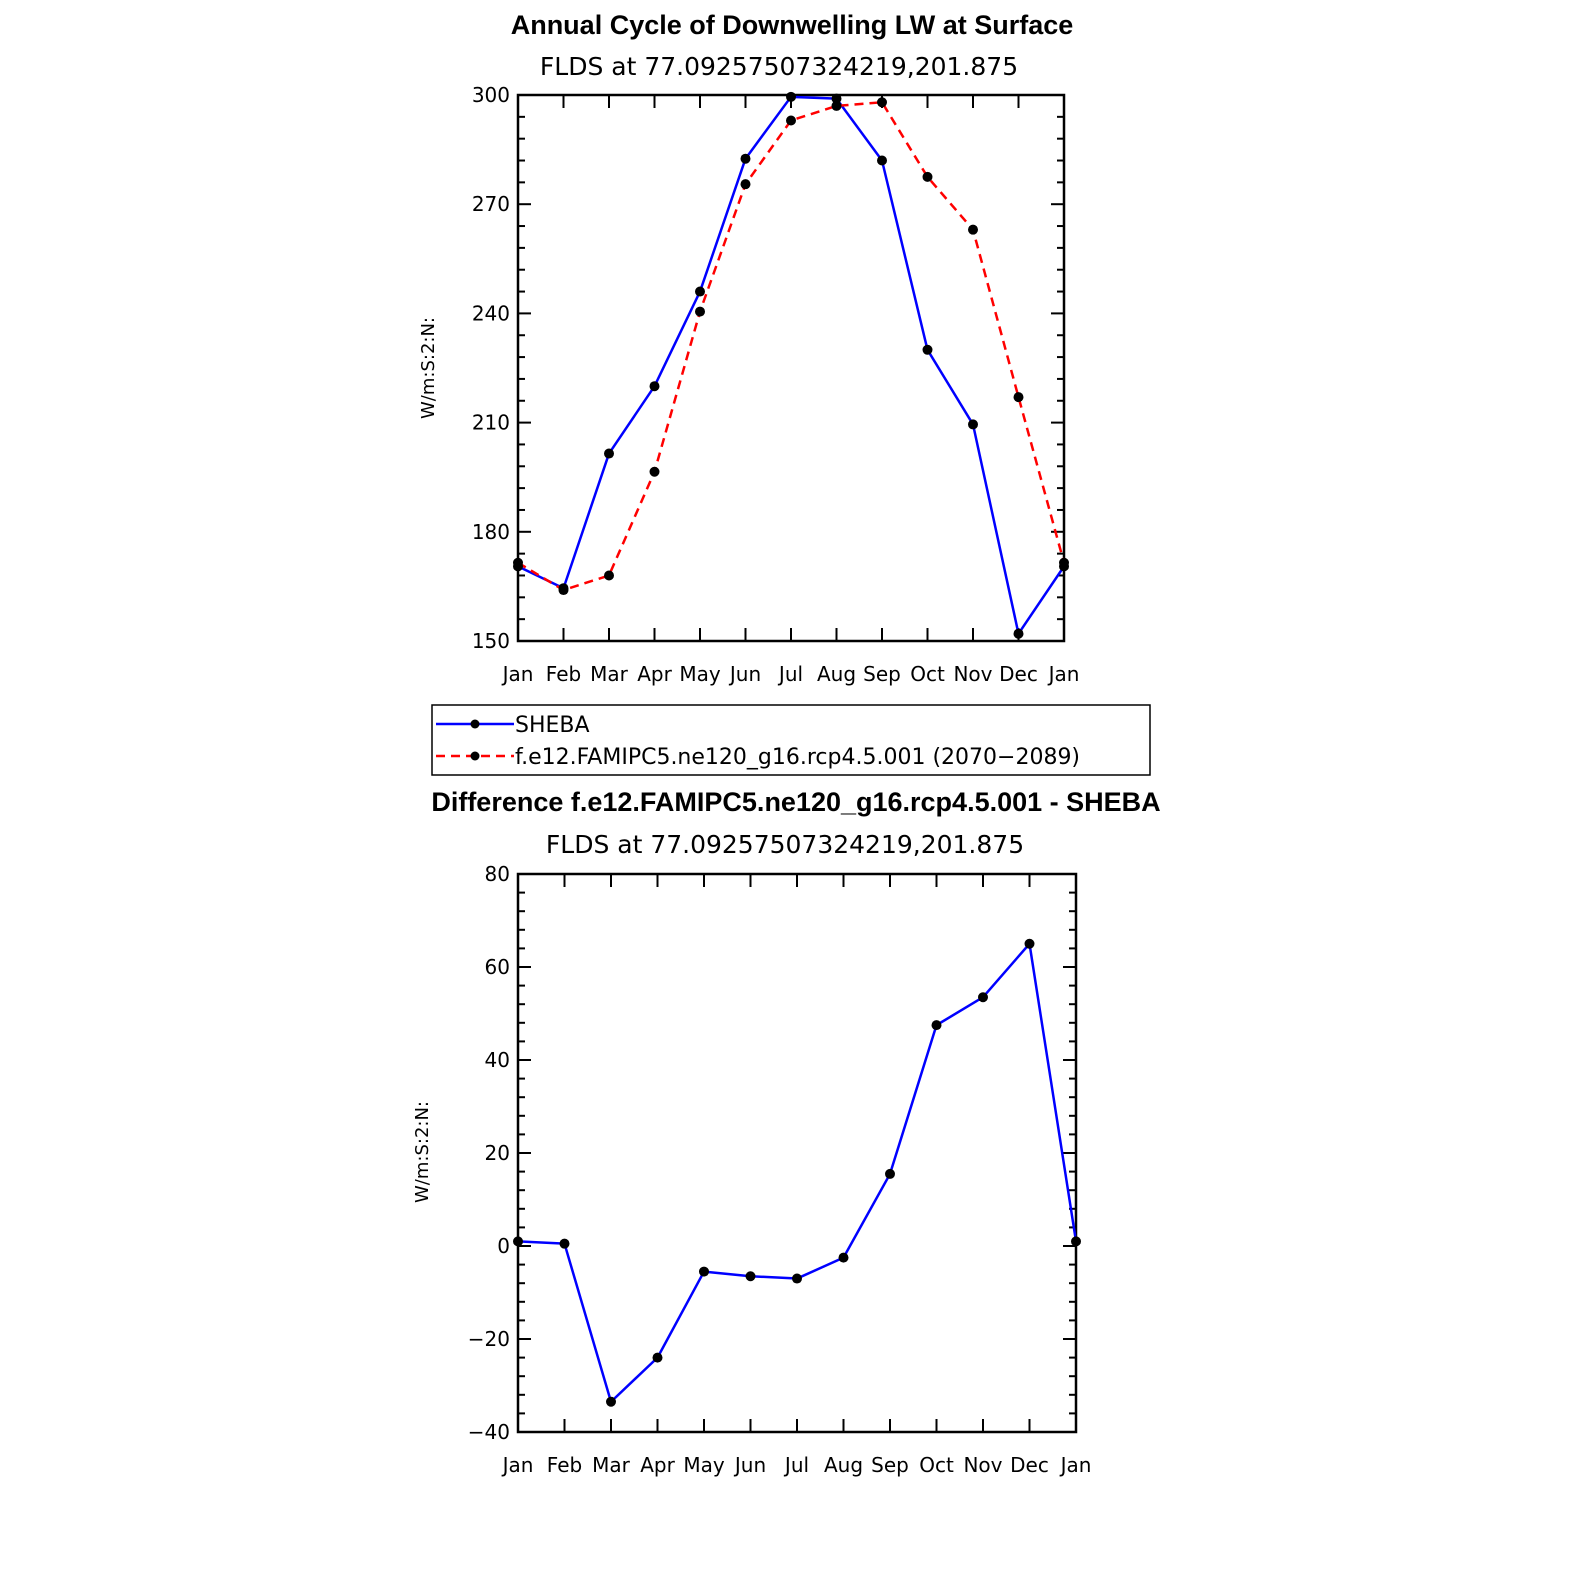 This screenshot has width=1574, height=1574. Describe the element at coordinates (982, 1465) in the screenshot. I see `chart2-x-tick-label: Nov` at that location.